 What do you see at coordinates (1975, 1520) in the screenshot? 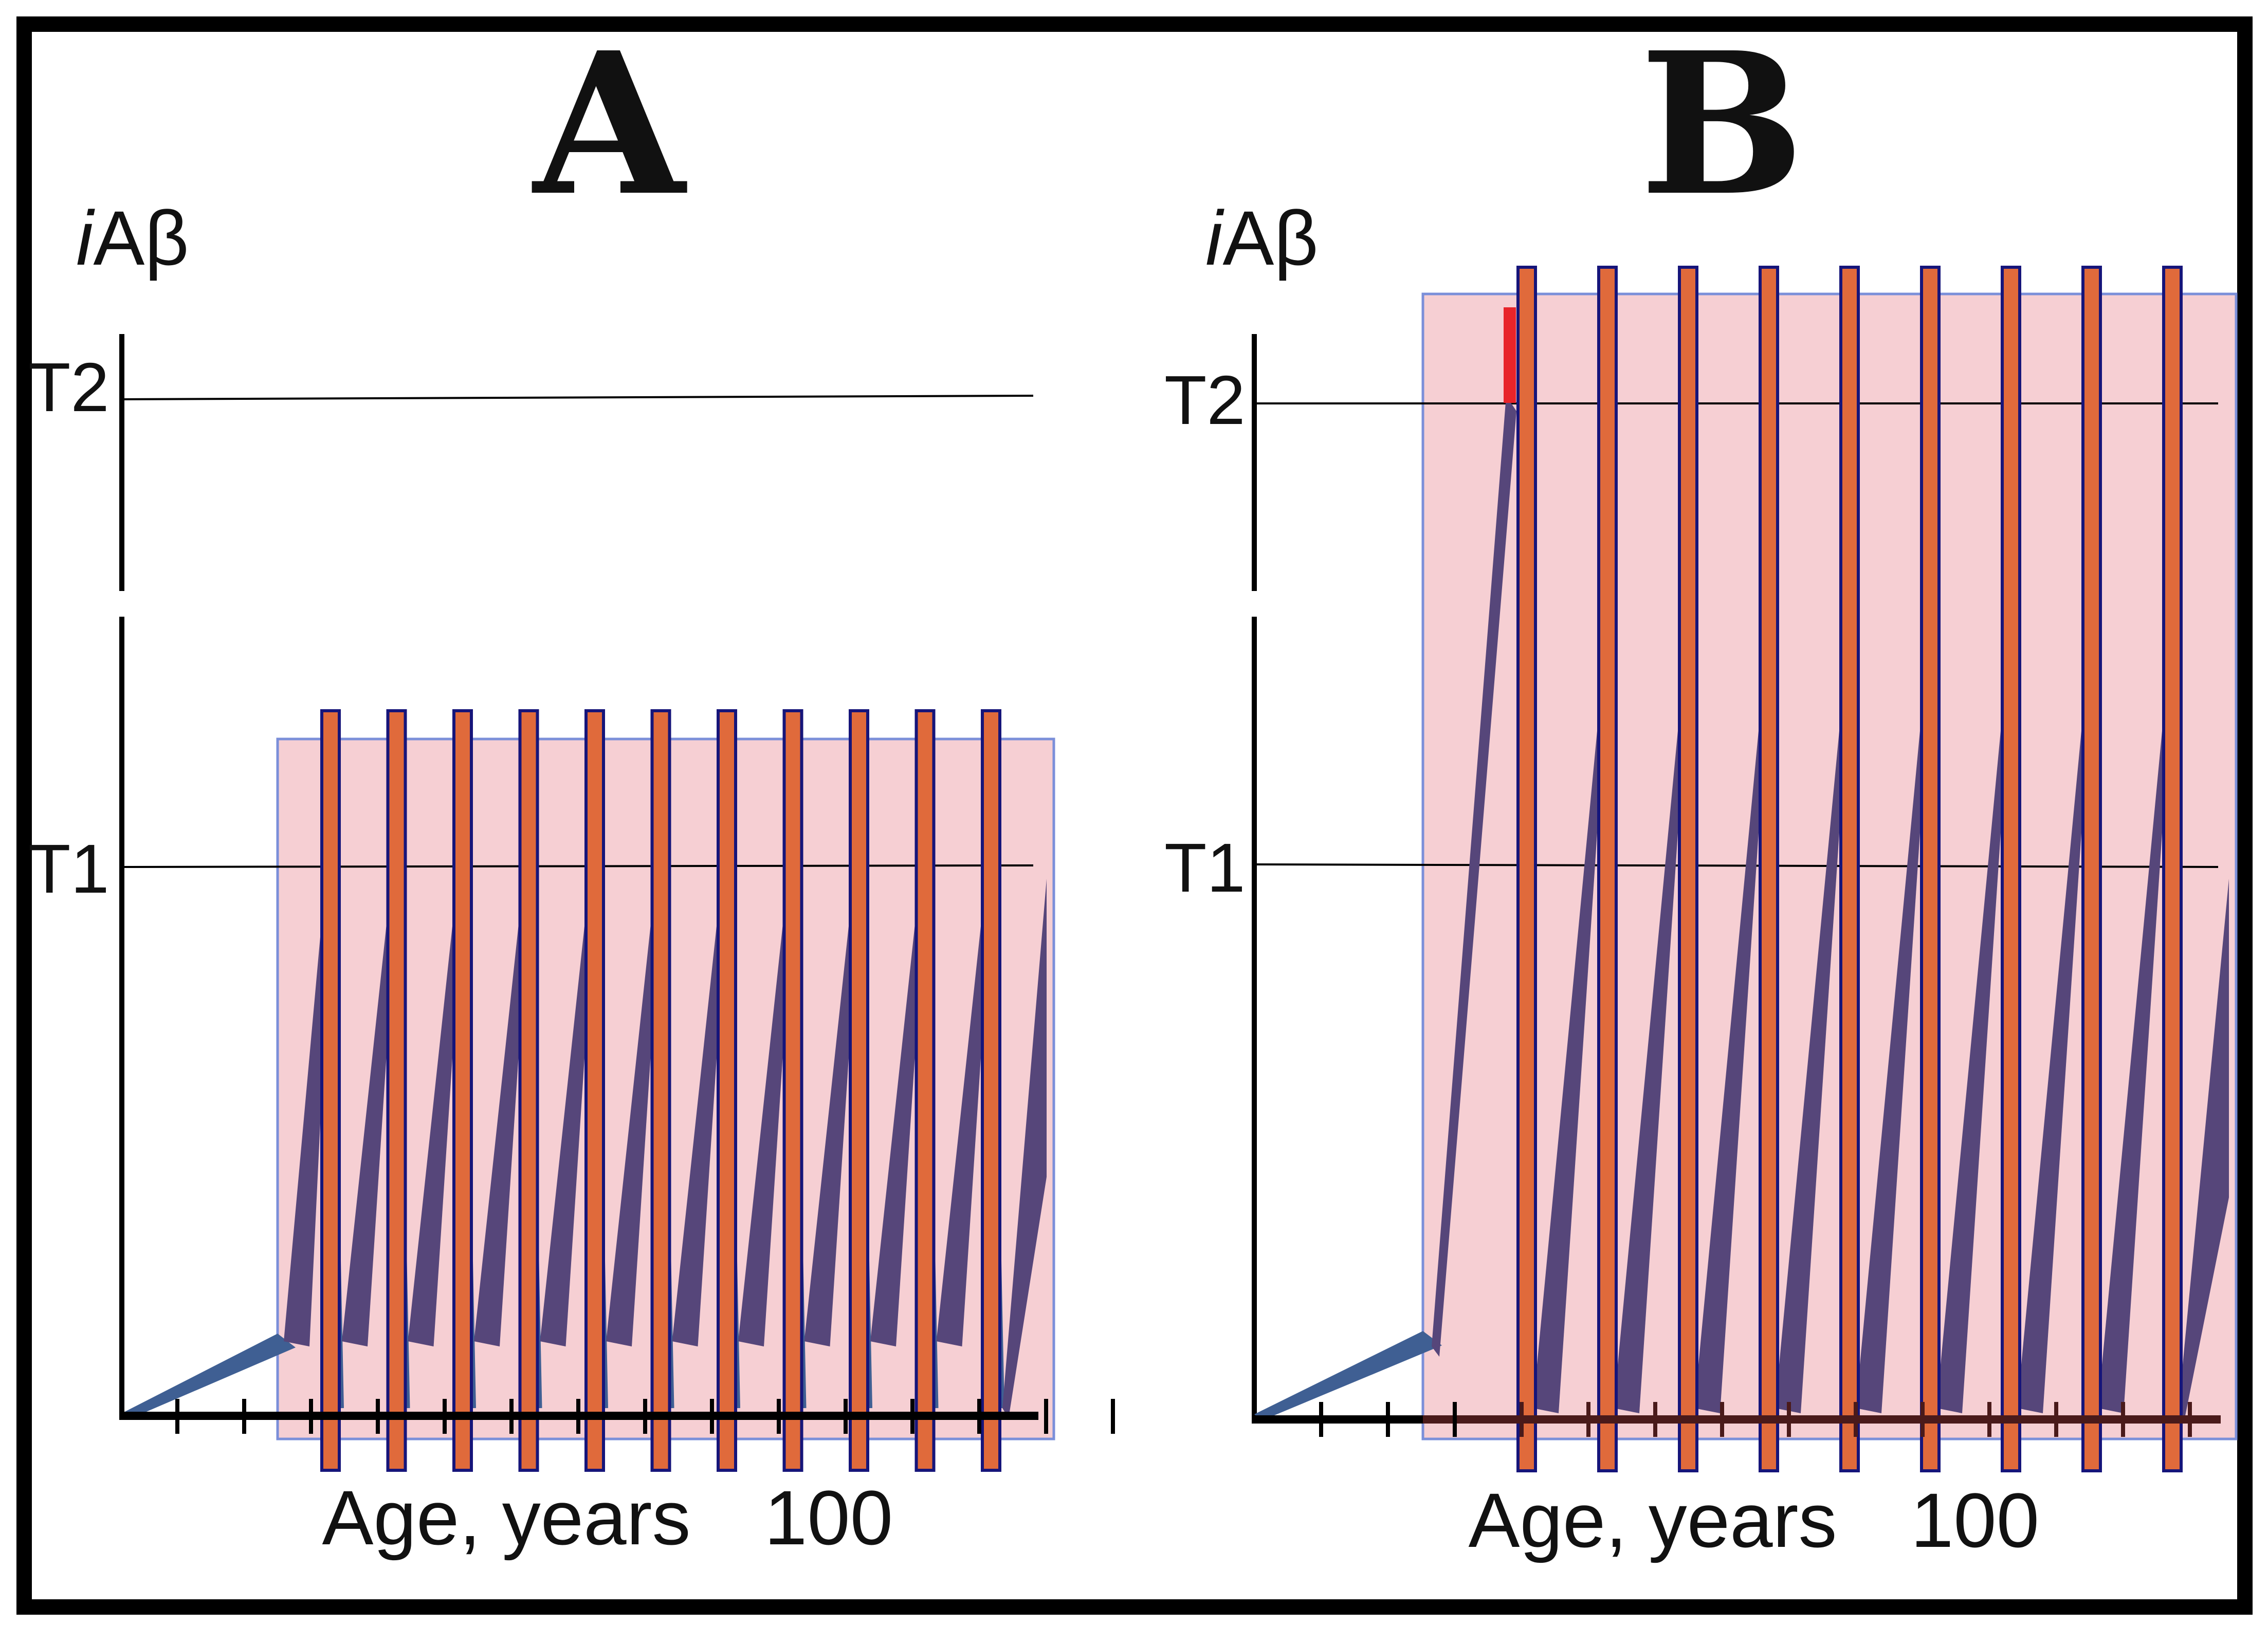
I see `panel-b-x-tick-label-100: 100` at bounding box center [1975, 1520].